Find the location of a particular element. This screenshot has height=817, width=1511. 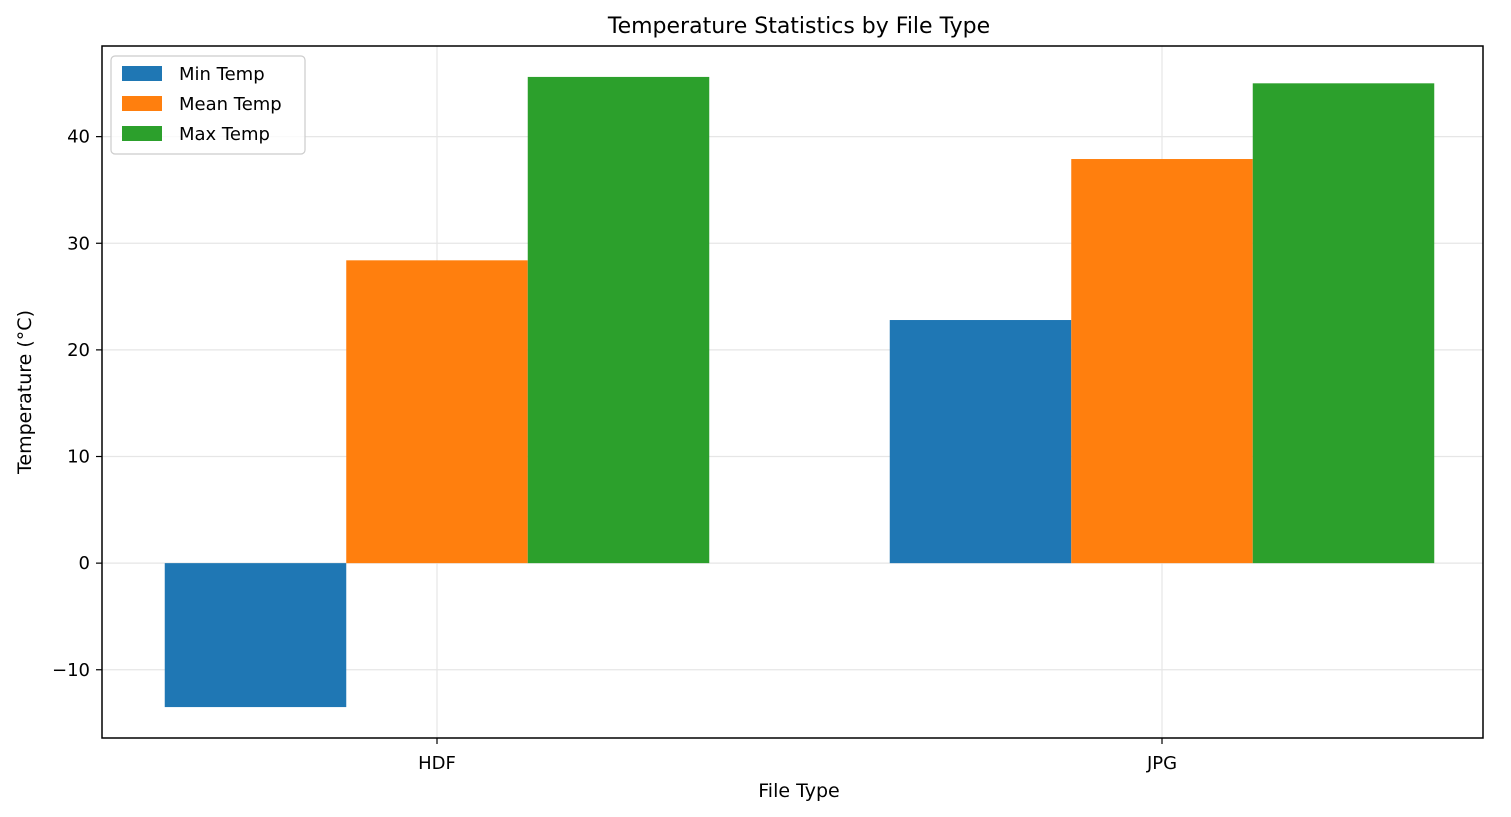

x-tick-label: JPG is located at coordinates (1161, 763).